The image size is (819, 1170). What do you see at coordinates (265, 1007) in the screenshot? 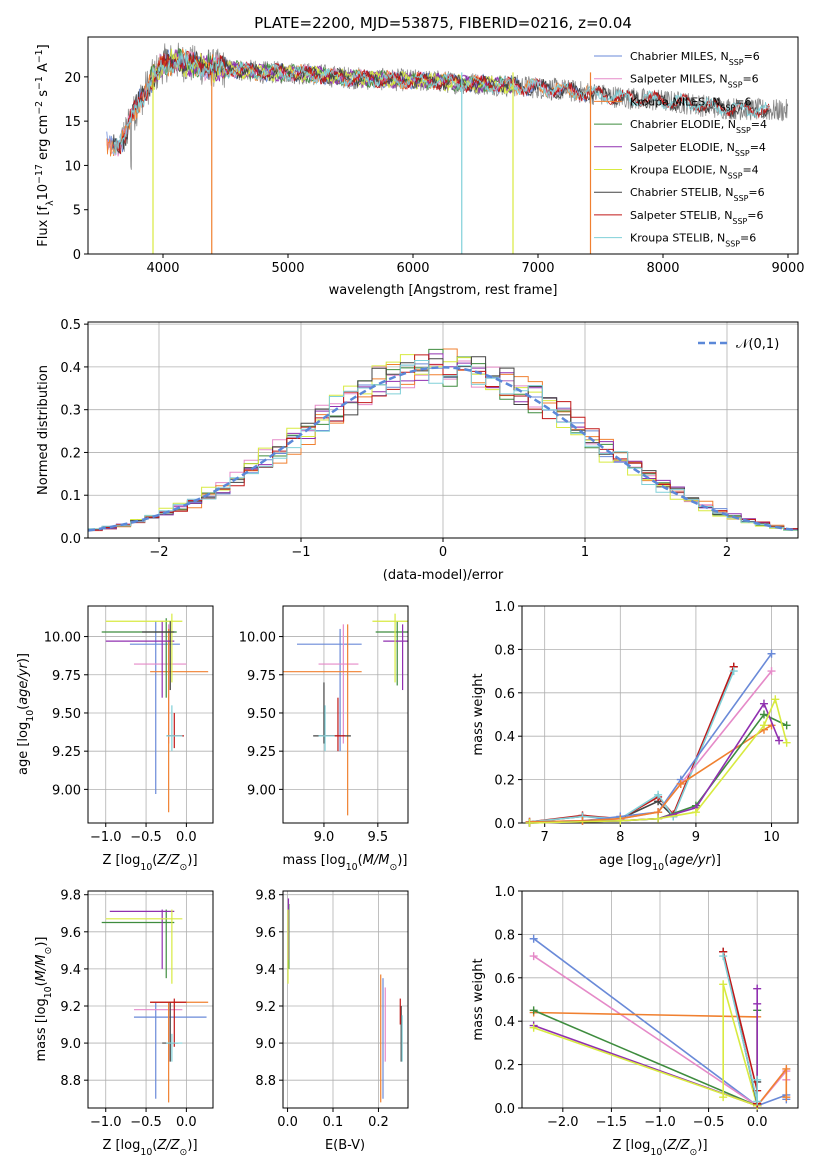
I see `y-tick-label: 9.2` at bounding box center [265, 1007].